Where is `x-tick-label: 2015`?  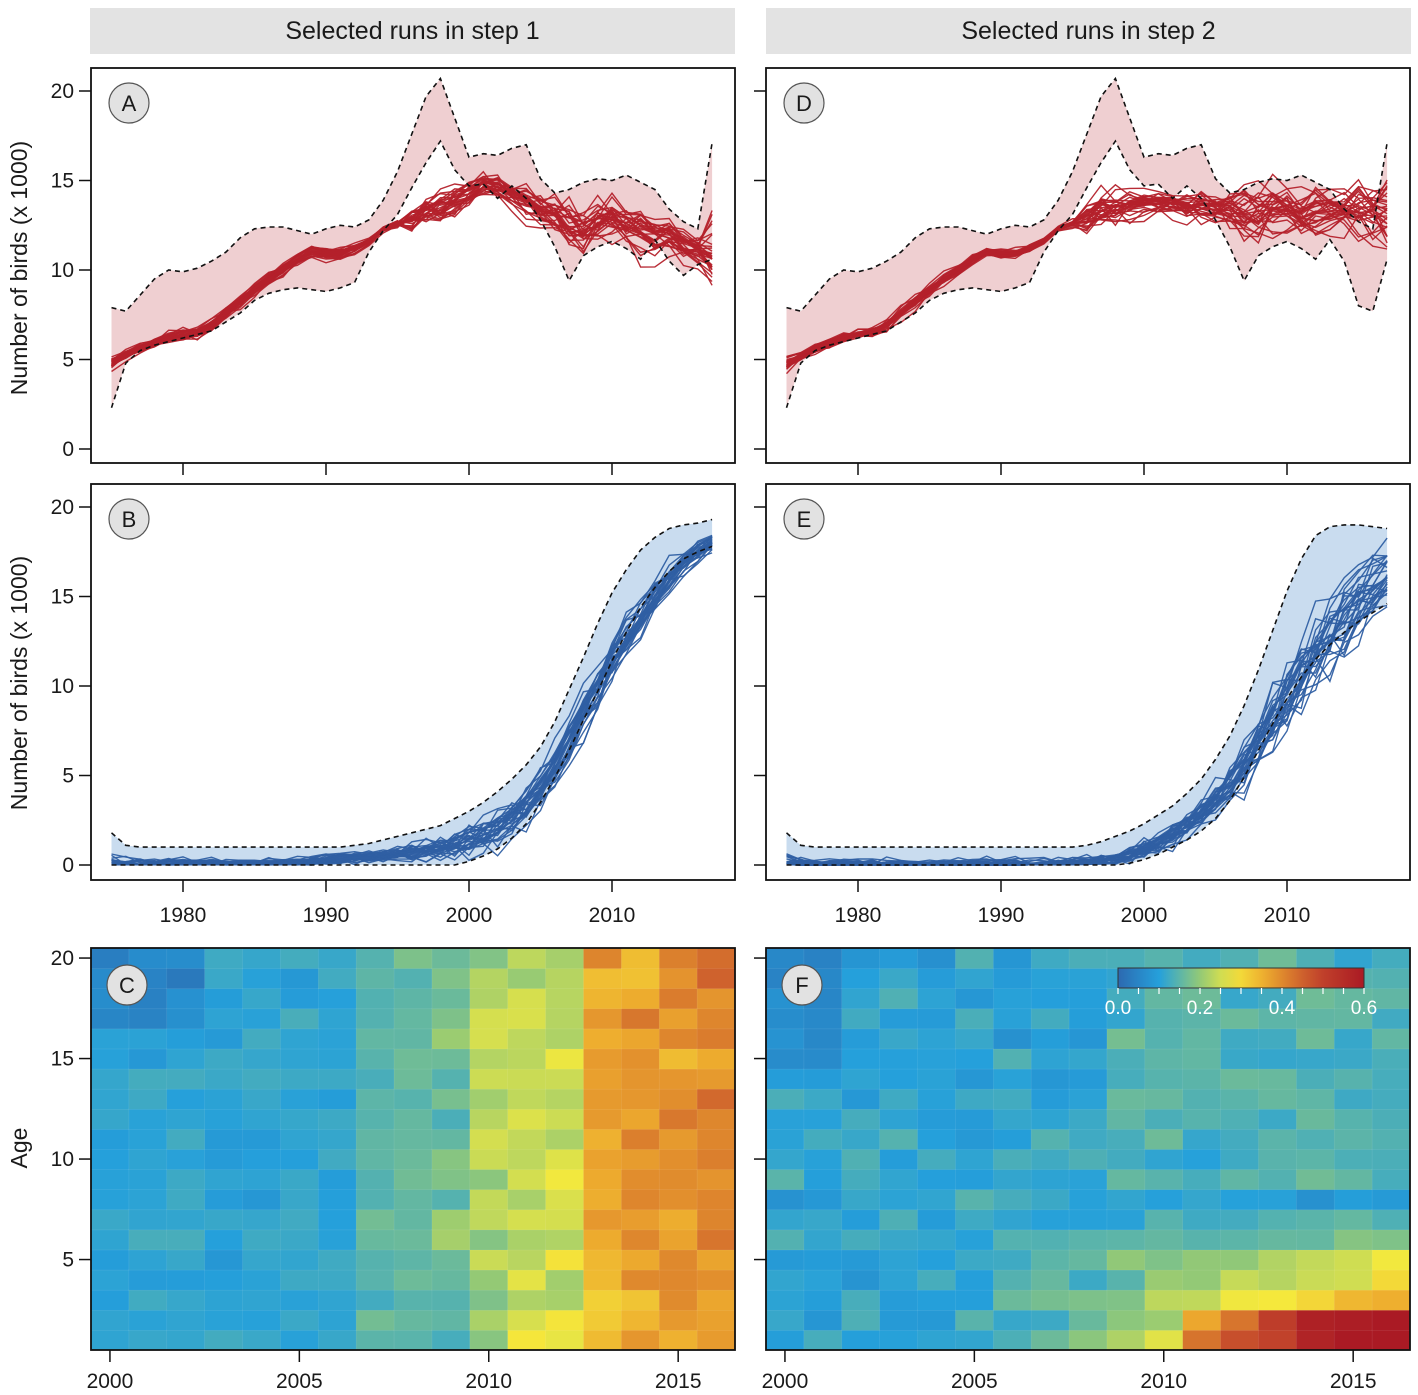
x-tick-label: 2015 is located at coordinates (1353, 1381).